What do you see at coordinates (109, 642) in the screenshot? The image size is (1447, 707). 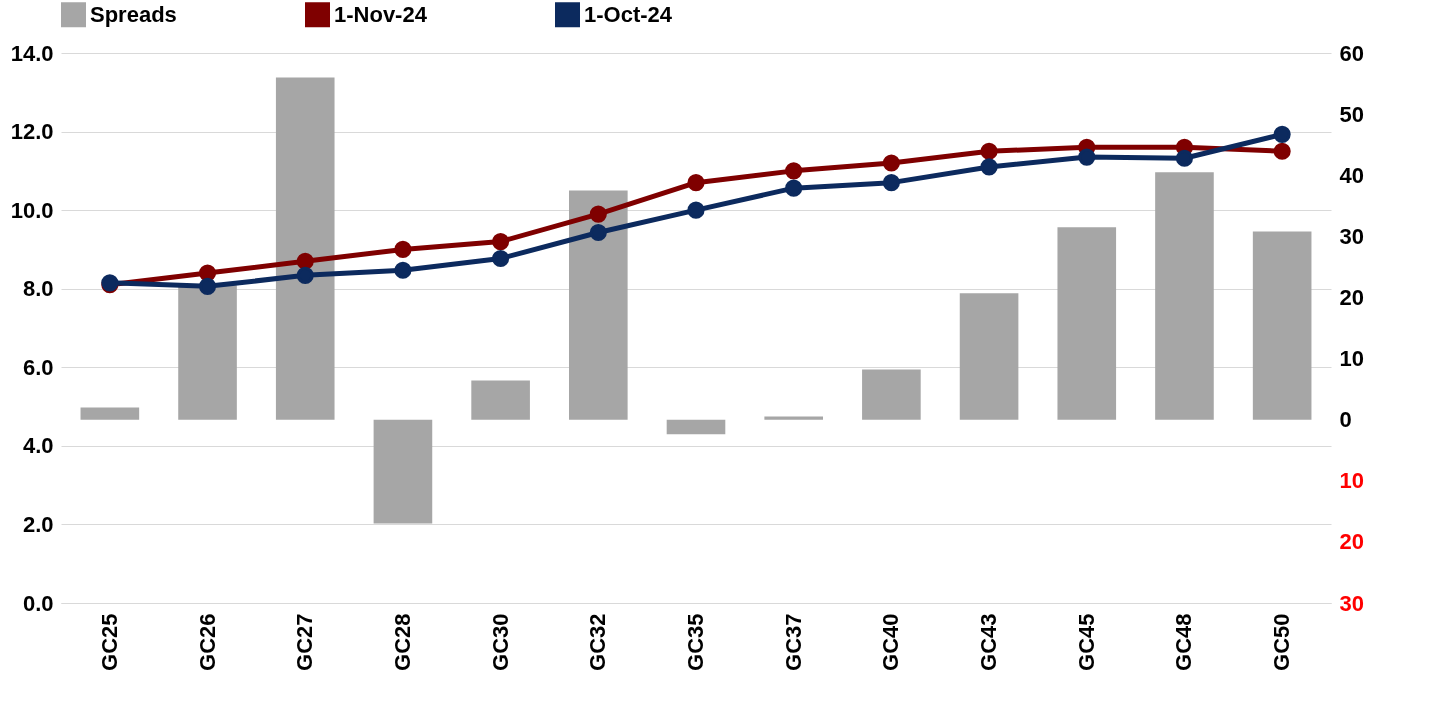 I see `x-tick-label: GC25` at bounding box center [109, 642].